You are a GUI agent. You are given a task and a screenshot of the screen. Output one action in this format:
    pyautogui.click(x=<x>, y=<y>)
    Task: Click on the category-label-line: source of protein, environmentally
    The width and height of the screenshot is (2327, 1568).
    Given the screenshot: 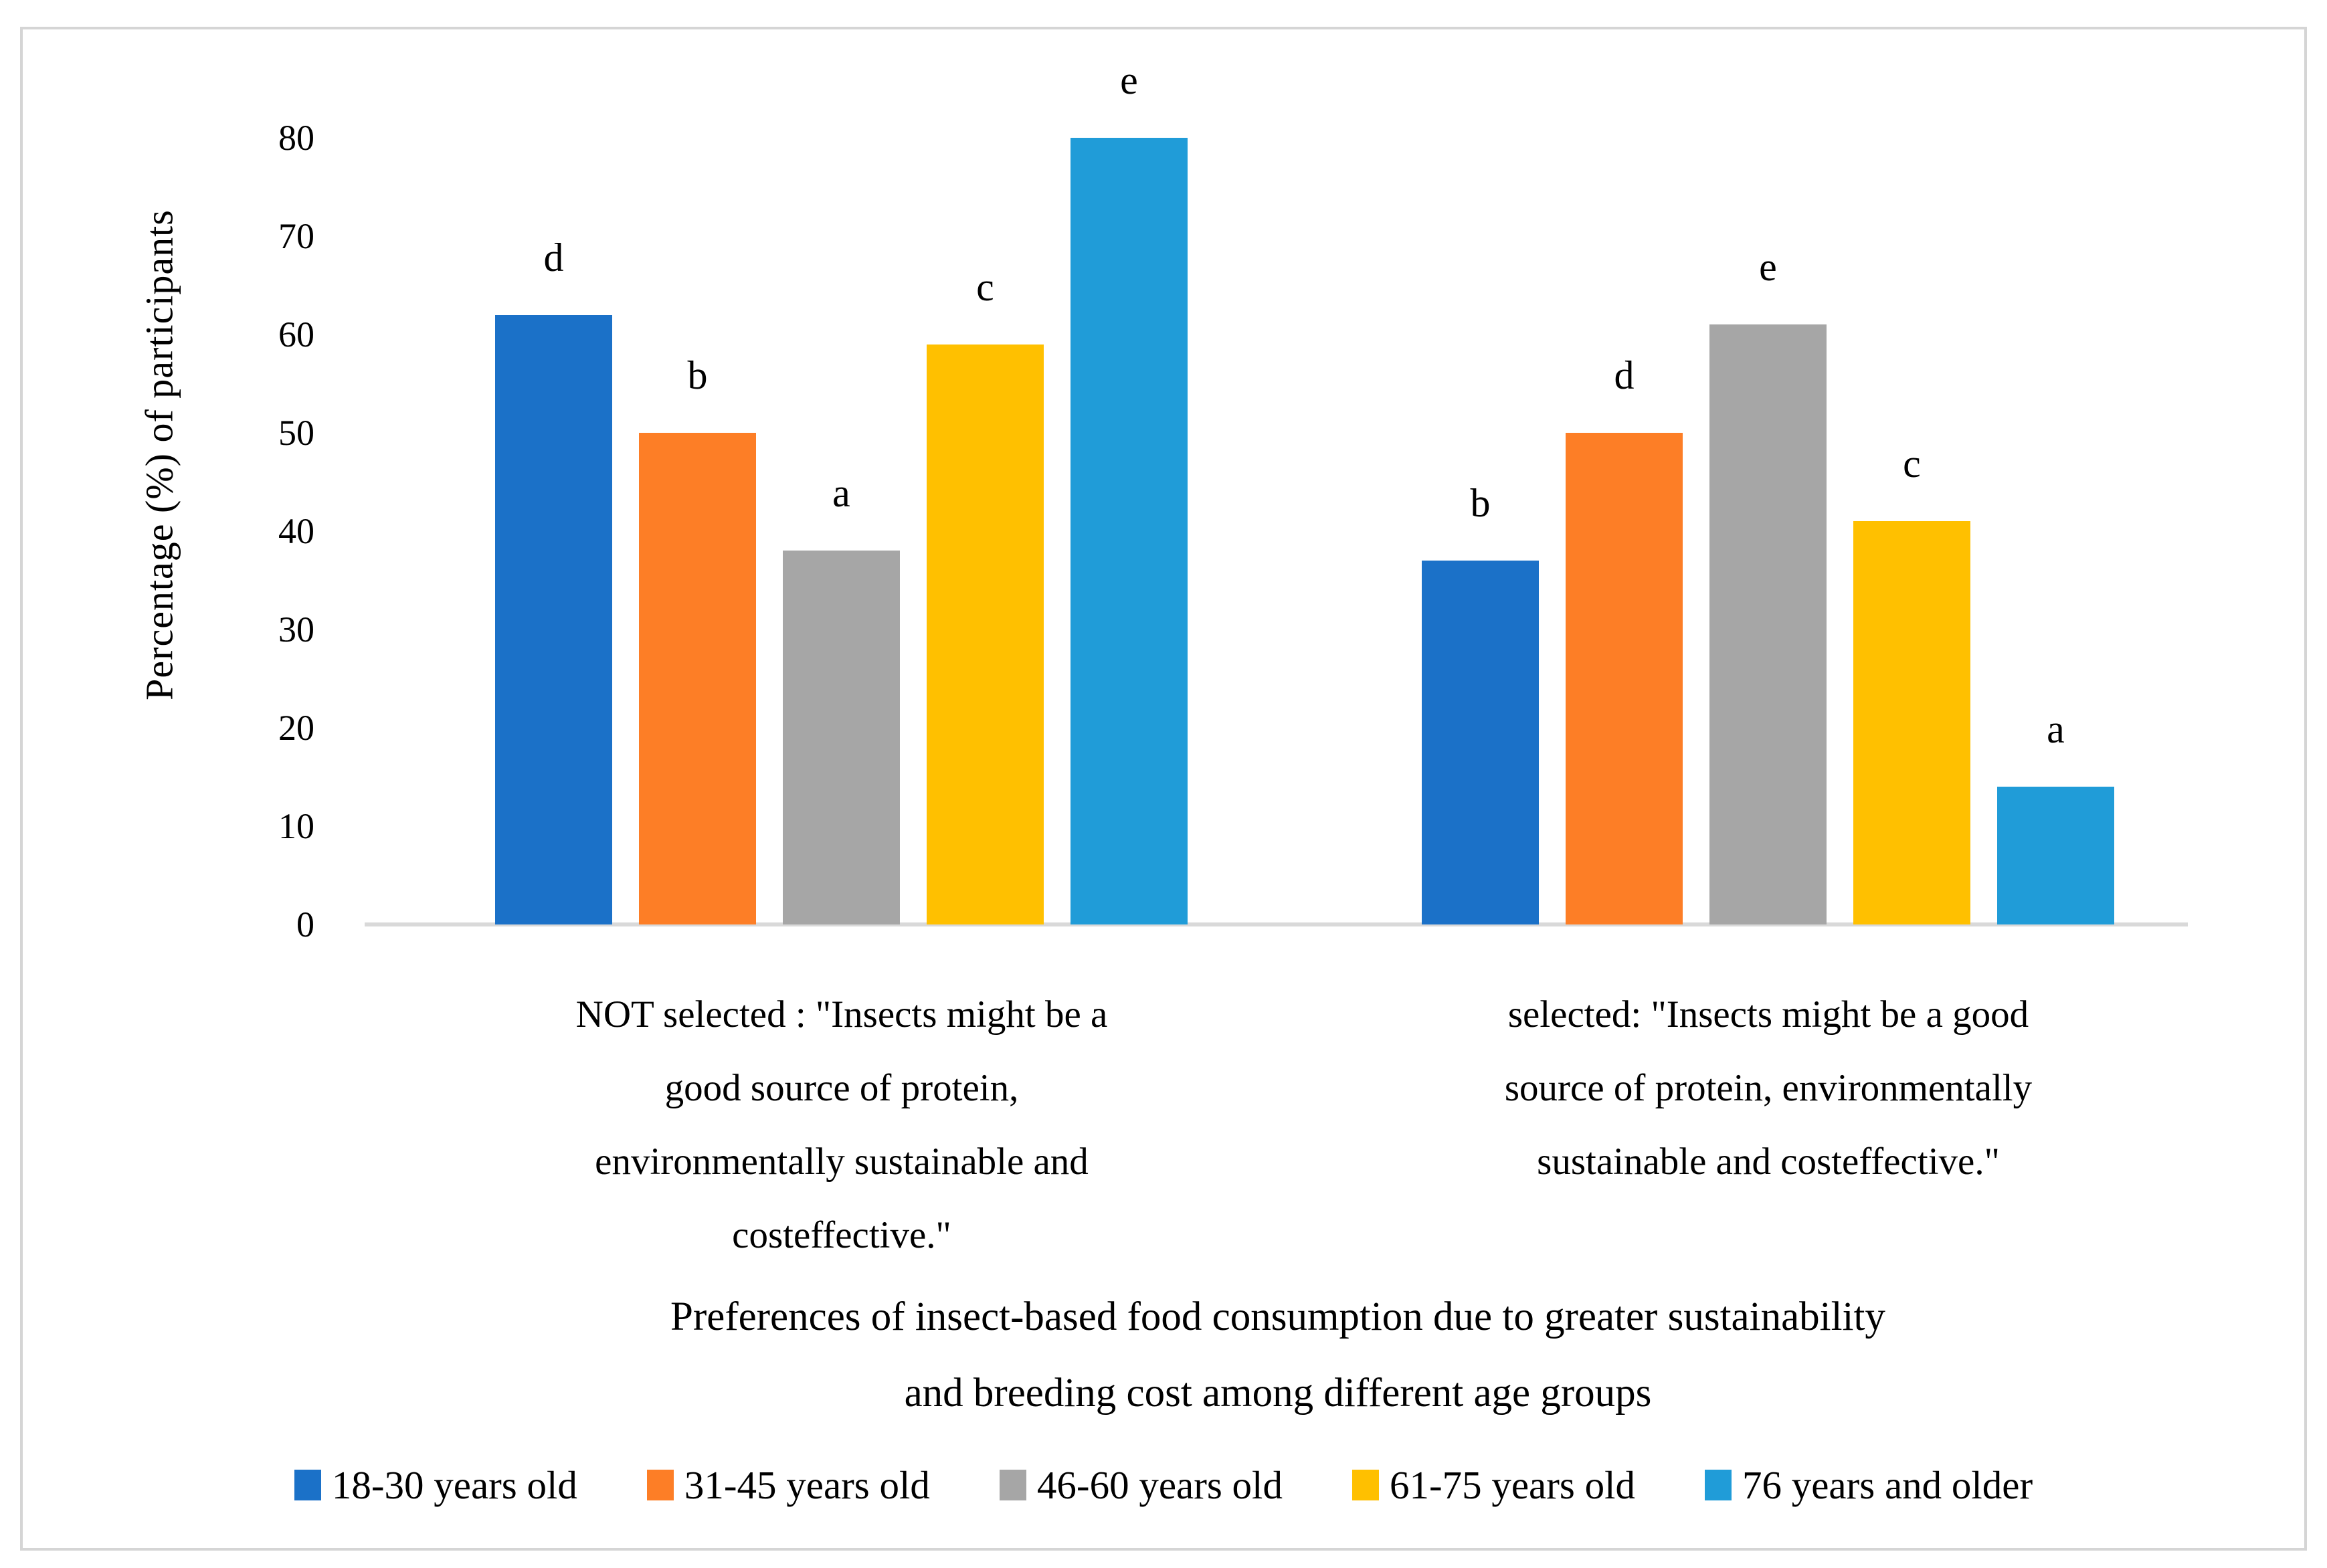 What is the action you would take?
    pyautogui.click(x=1768, y=1088)
    